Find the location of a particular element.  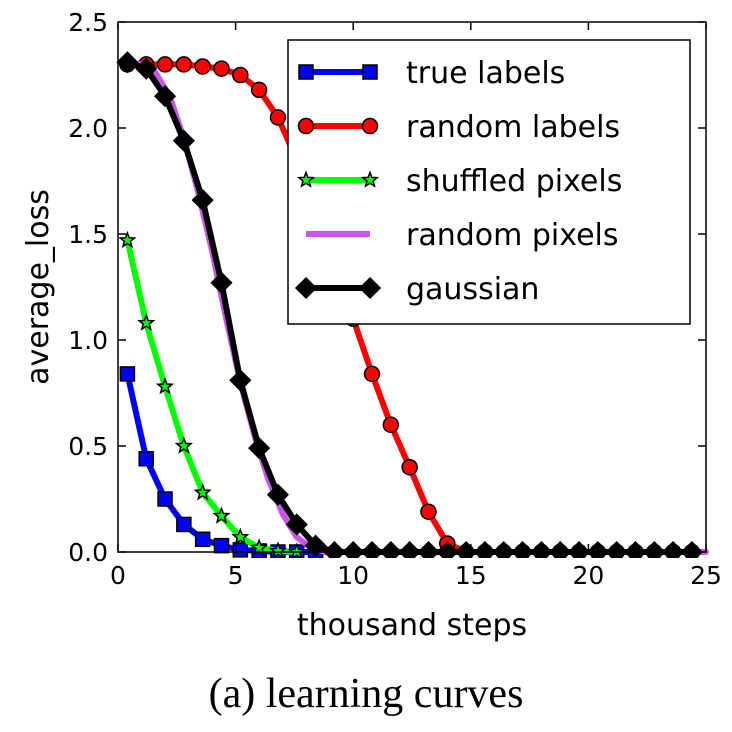

x-tick-label: 20 is located at coordinates (588, 575).